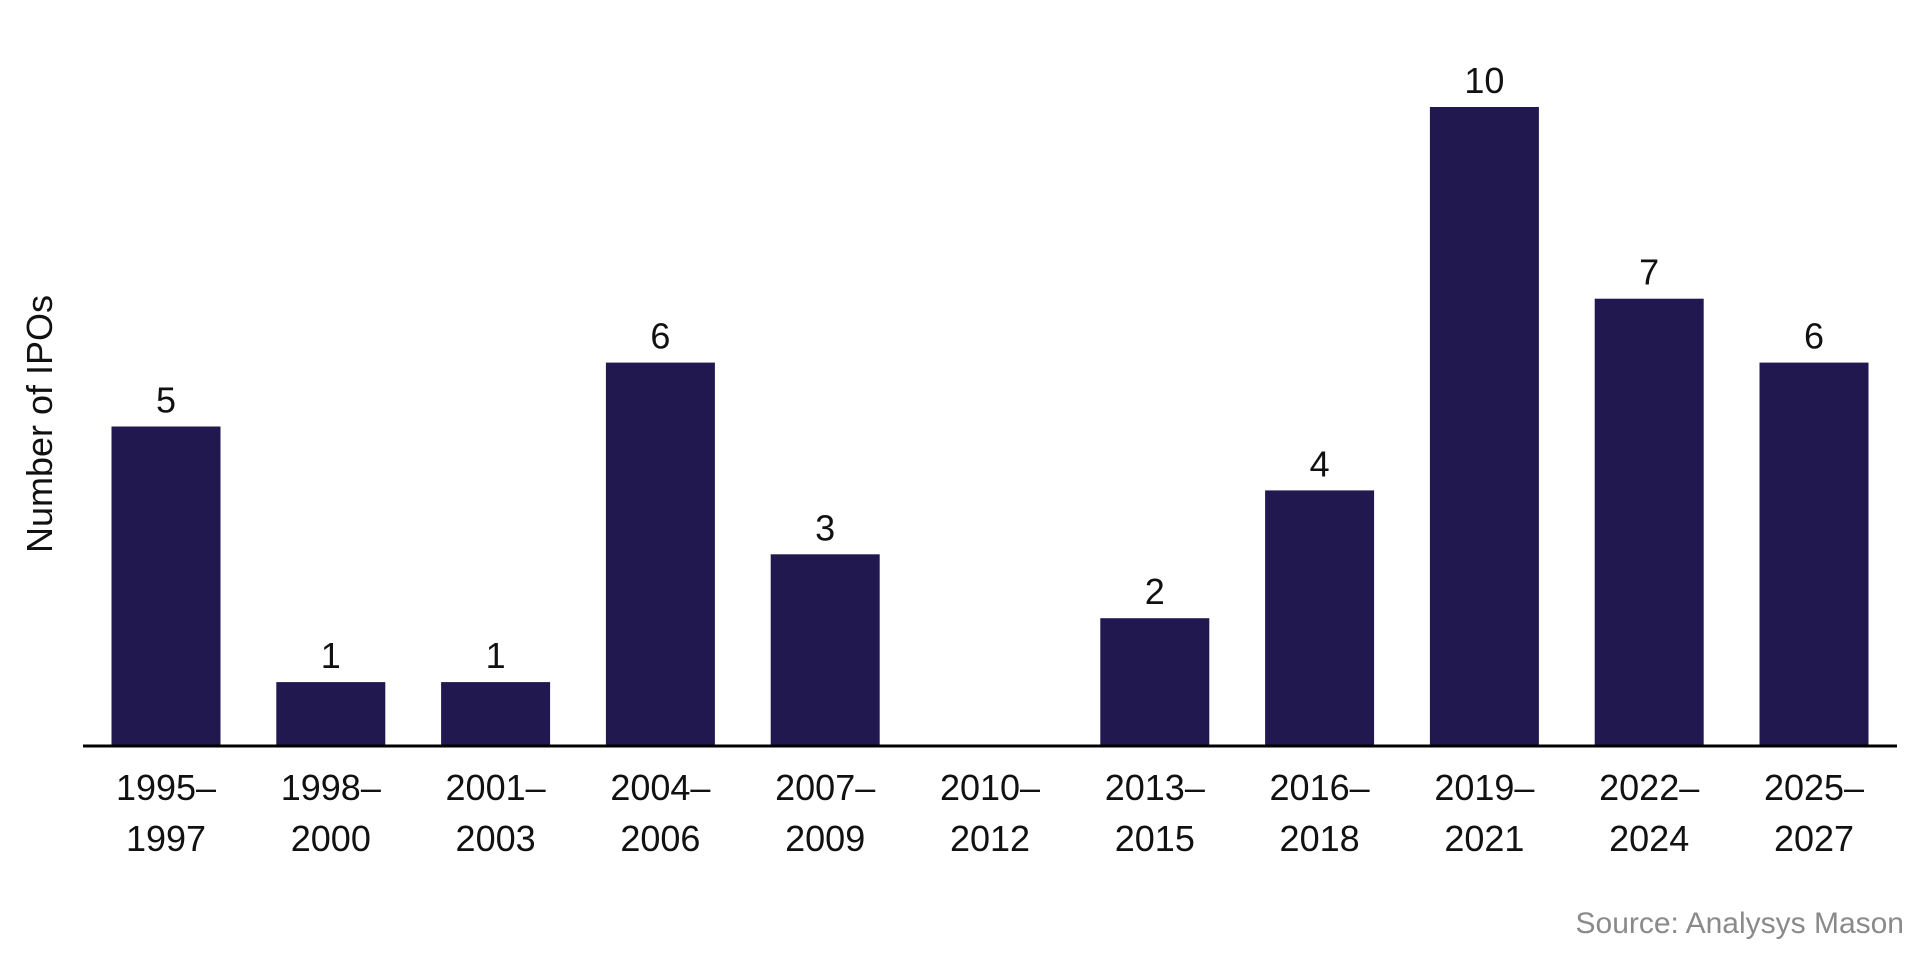  What do you see at coordinates (825, 813) in the screenshot?
I see `x-tick-label-4: 2007– 2009` at bounding box center [825, 813].